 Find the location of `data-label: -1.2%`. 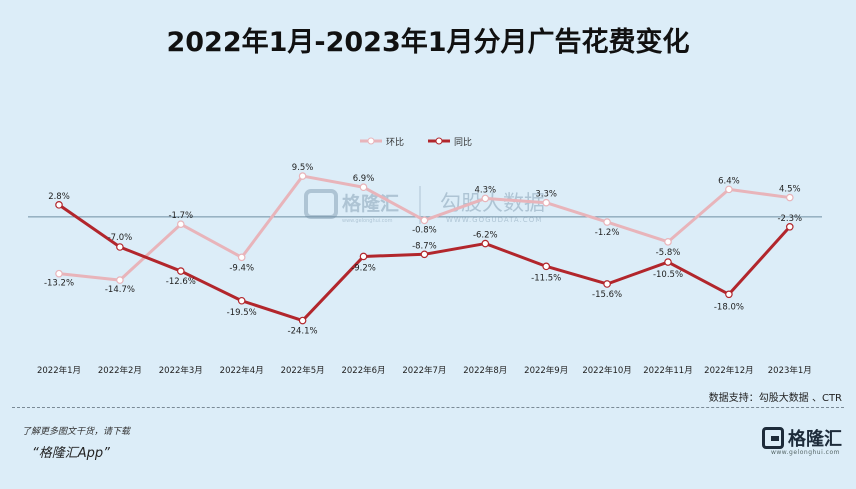

data-label: -1.2% is located at coordinates (607, 233).